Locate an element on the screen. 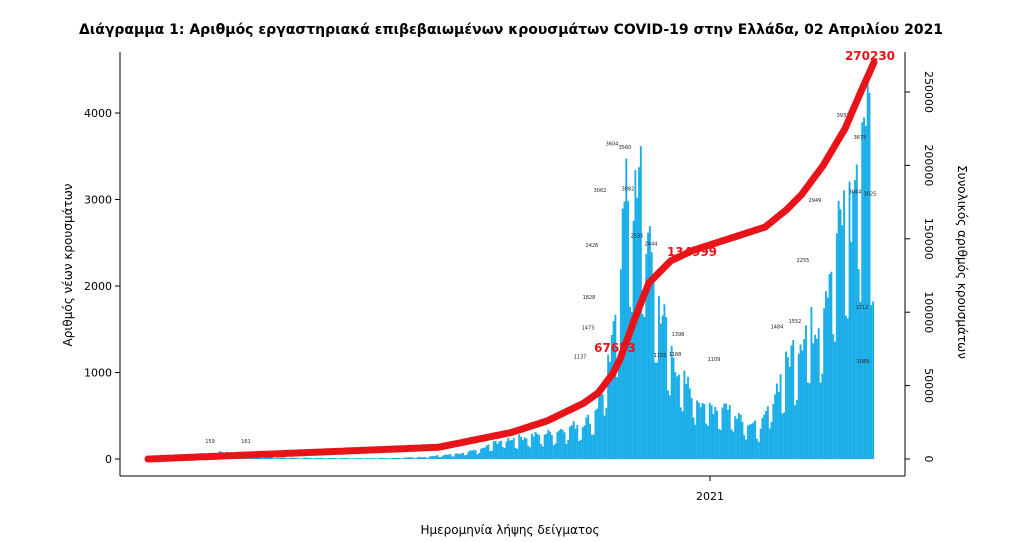  bar-label: 2444 is located at coordinates (651, 245).